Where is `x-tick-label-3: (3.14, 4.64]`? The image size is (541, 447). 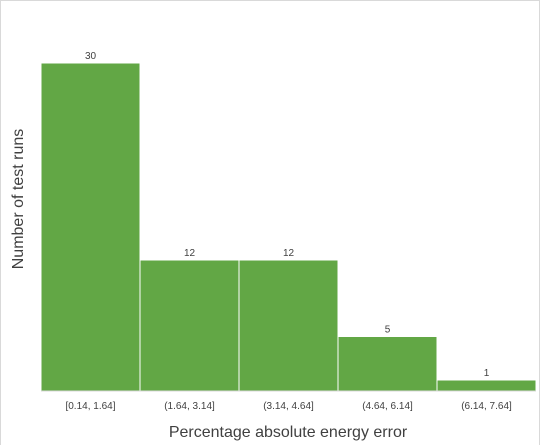
x-tick-label-3: (3.14, 4.64] is located at coordinates (288, 406).